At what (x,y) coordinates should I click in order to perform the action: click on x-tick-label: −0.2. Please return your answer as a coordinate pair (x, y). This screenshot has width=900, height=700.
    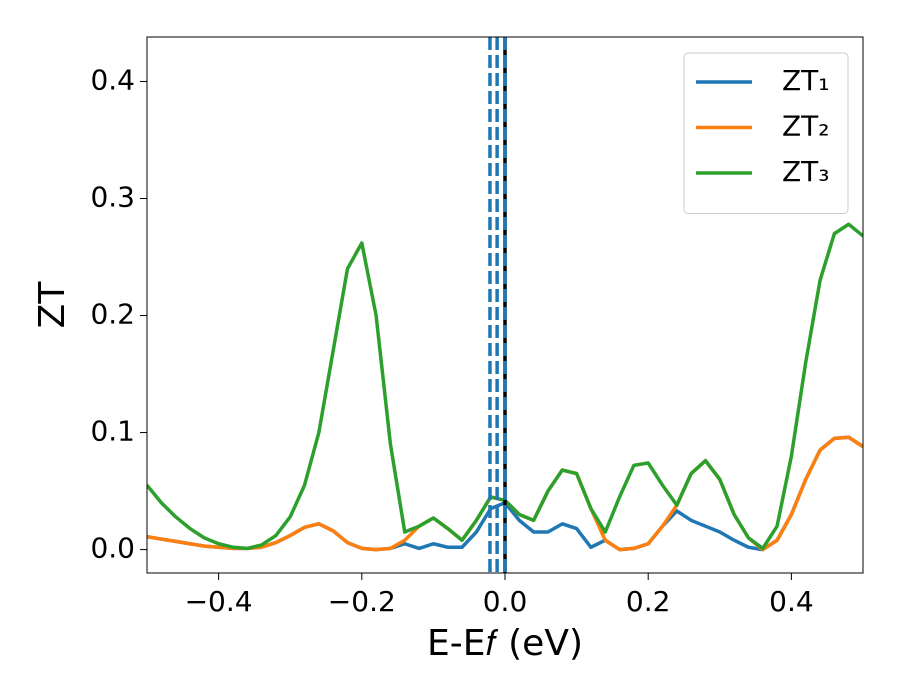
    Looking at the image, I should click on (362, 601).